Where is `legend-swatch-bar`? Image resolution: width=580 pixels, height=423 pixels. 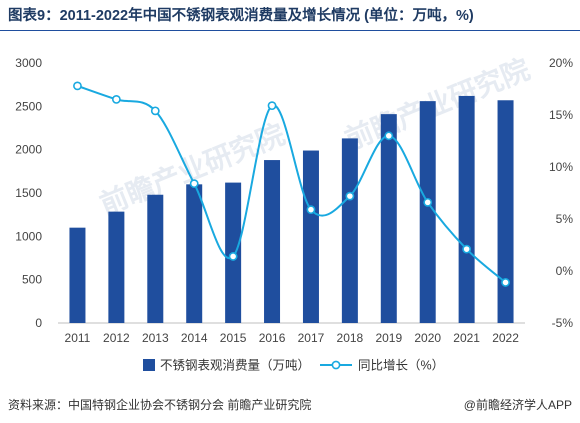 legend-swatch-bar is located at coordinates (149, 365).